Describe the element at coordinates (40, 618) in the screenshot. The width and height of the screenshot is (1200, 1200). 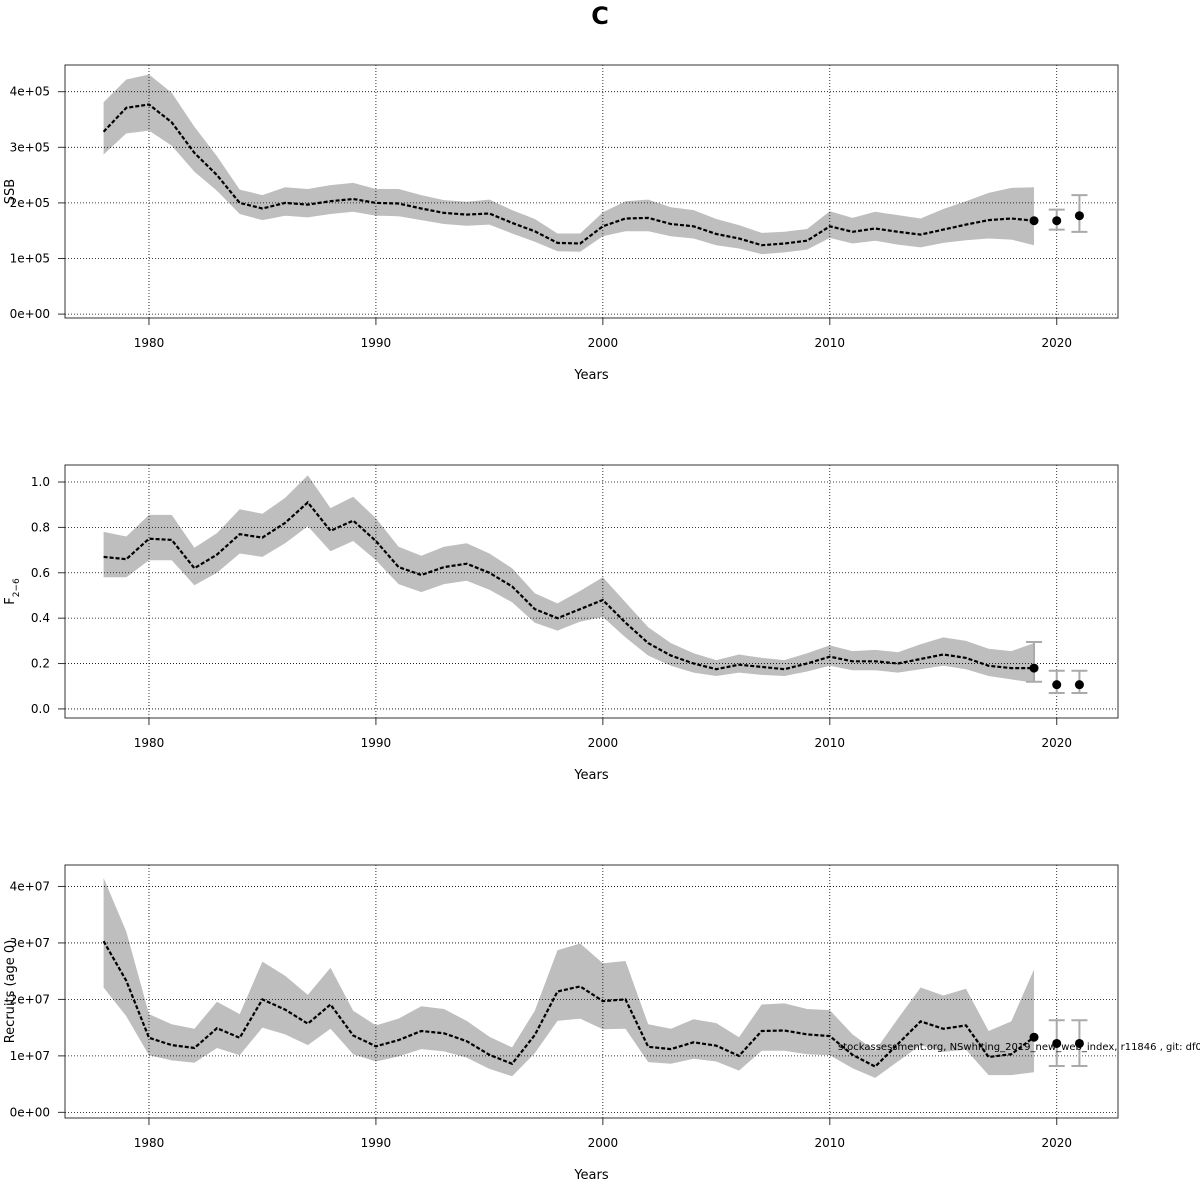
I see `y-tick-label: 0.4` at that location.